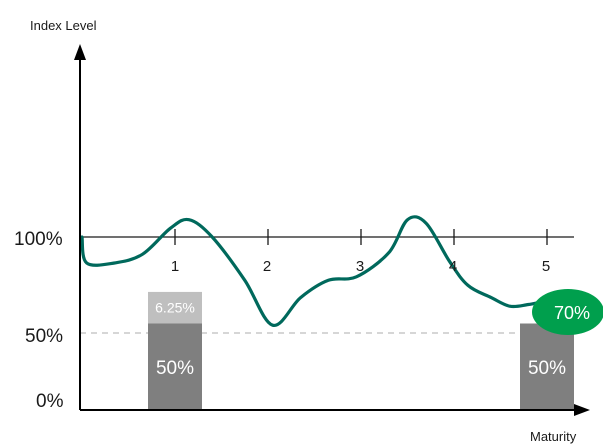 The image size is (603, 446). What do you see at coordinates (546, 266) in the screenshot?
I see `x-tick-label-5: 5` at bounding box center [546, 266].